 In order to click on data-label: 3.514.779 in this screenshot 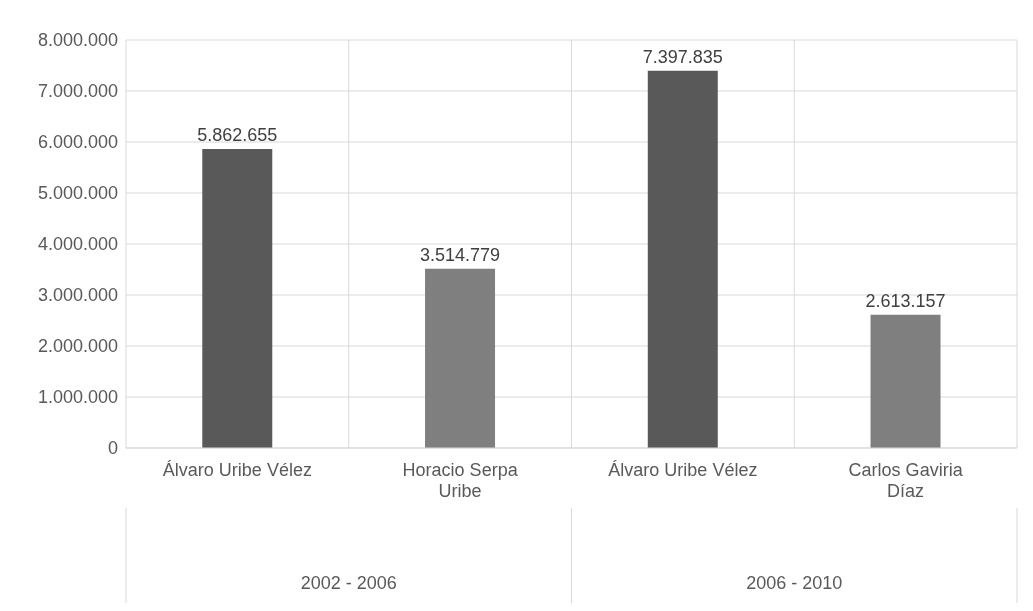, I will do `click(460, 254)`.